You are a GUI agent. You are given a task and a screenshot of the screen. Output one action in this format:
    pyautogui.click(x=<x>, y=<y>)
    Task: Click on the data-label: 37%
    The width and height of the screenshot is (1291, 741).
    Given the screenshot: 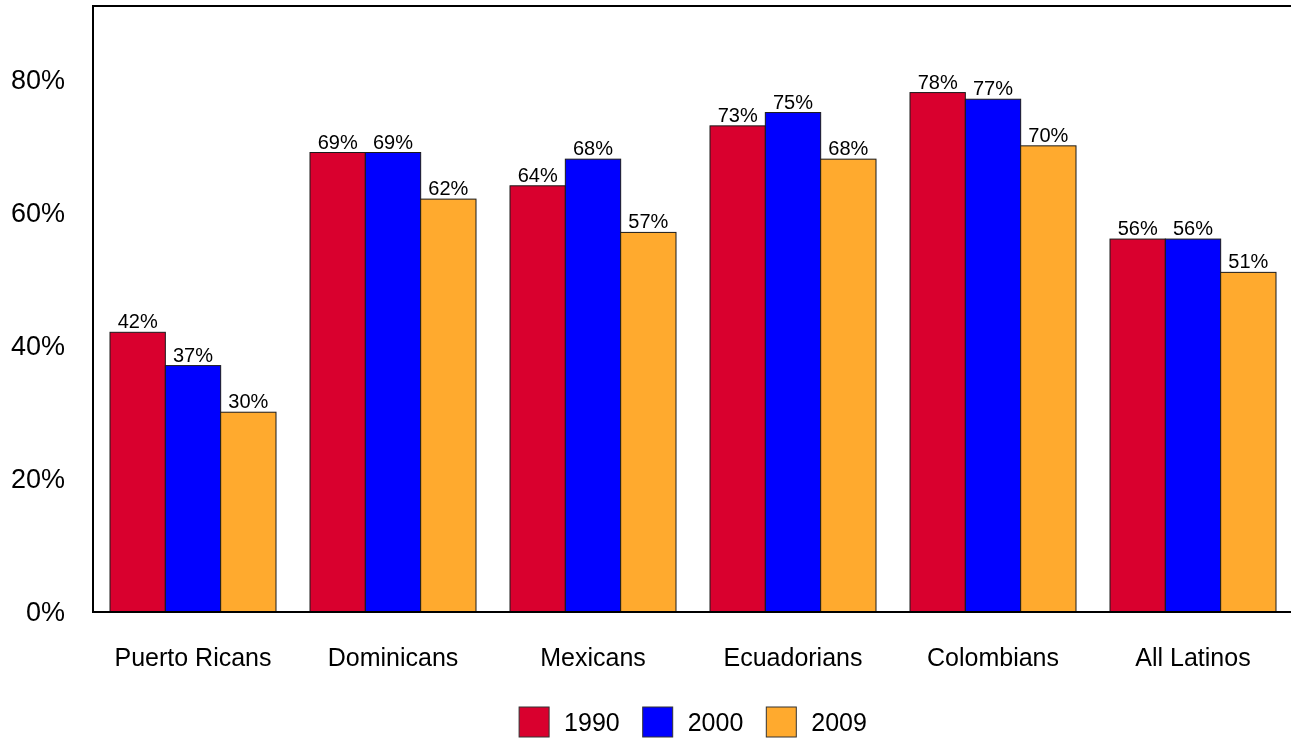 What is the action you would take?
    pyautogui.click(x=193, y=354)
    